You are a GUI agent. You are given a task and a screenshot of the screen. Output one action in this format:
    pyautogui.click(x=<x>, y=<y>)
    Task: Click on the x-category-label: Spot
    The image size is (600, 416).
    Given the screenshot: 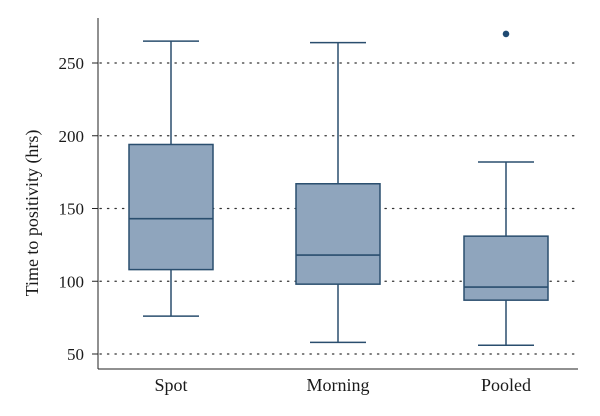 What is the action you would take?
    pyautogui.click(x=170, y=385)
    